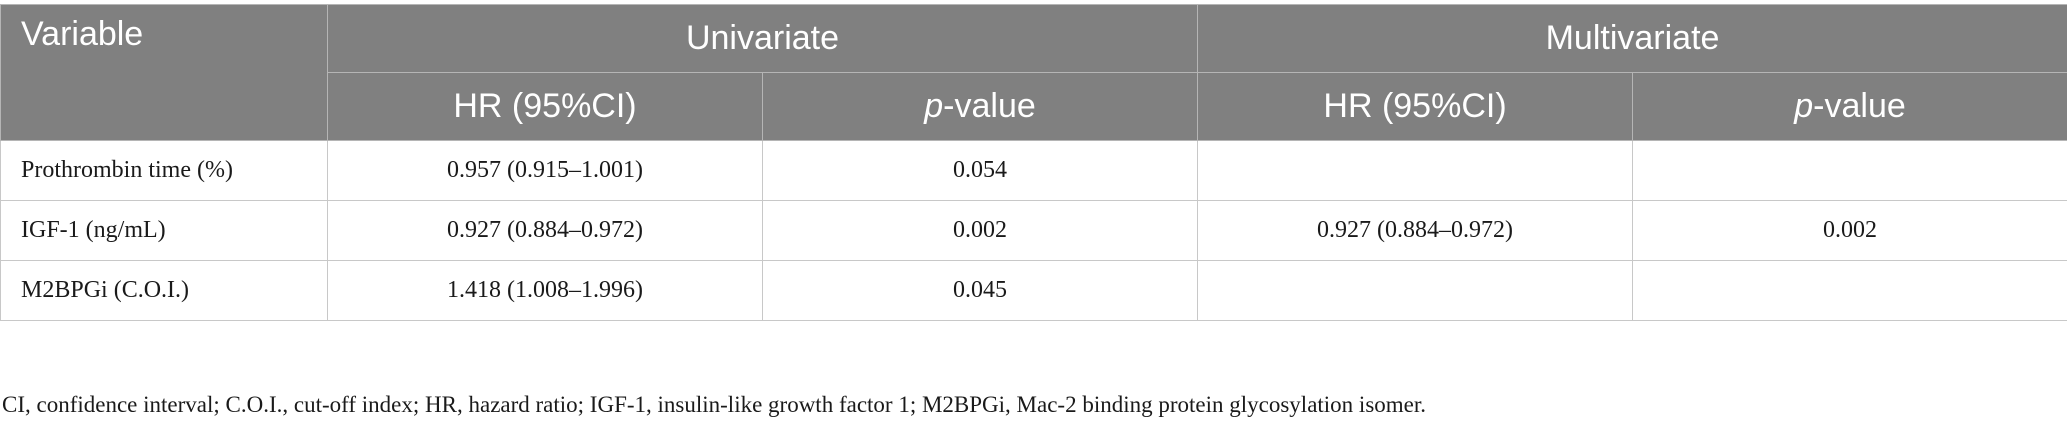 This screenshot has height=428, width=2067. I want to click on multivariate-p-cell: 0.002, so click(1849, 230).